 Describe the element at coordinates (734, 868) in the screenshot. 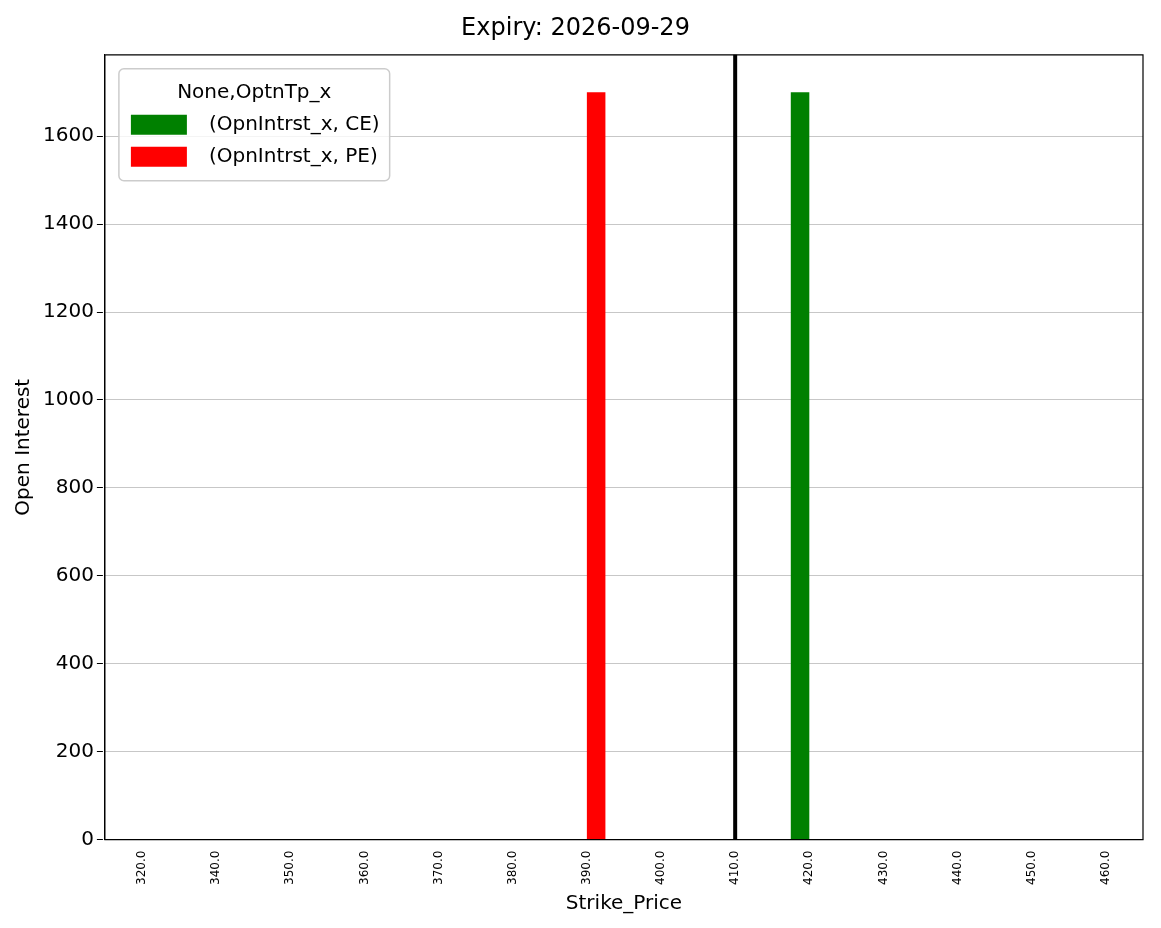

I see `x-tick-label: 410.0` at that location.